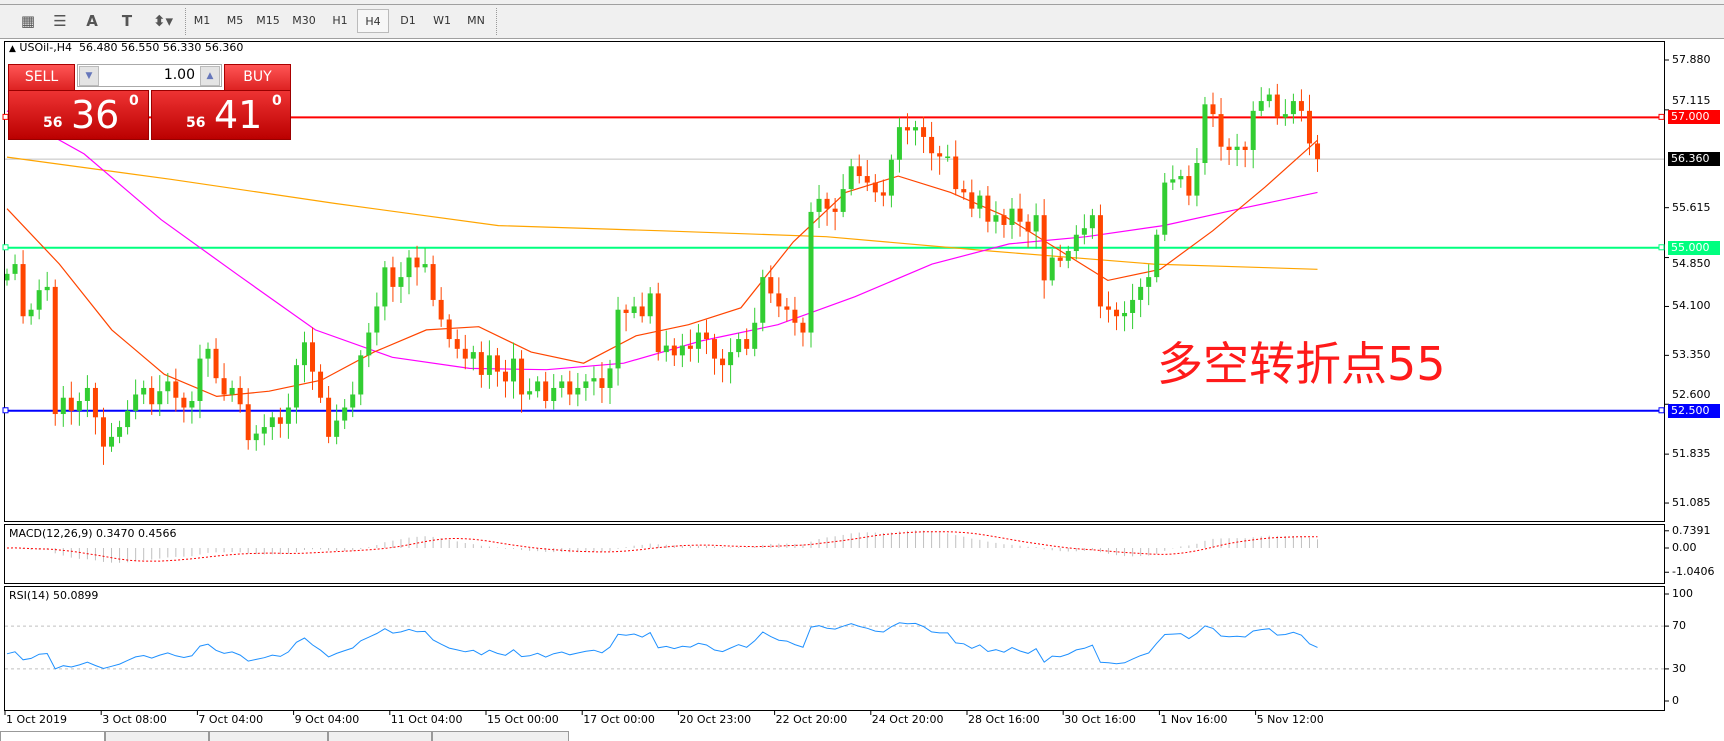  I want to click on timeframe-m15-button: M15, so click(268, 20).